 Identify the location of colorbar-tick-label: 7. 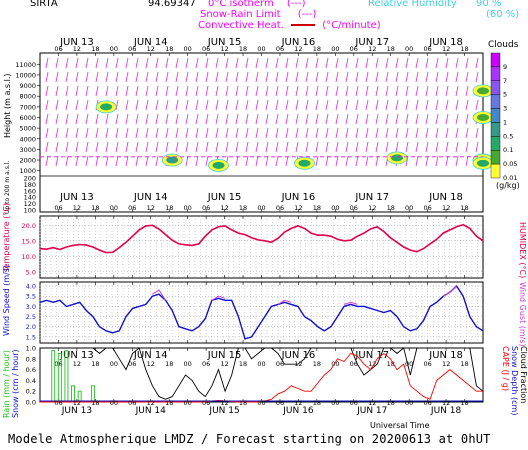
(505, 81).